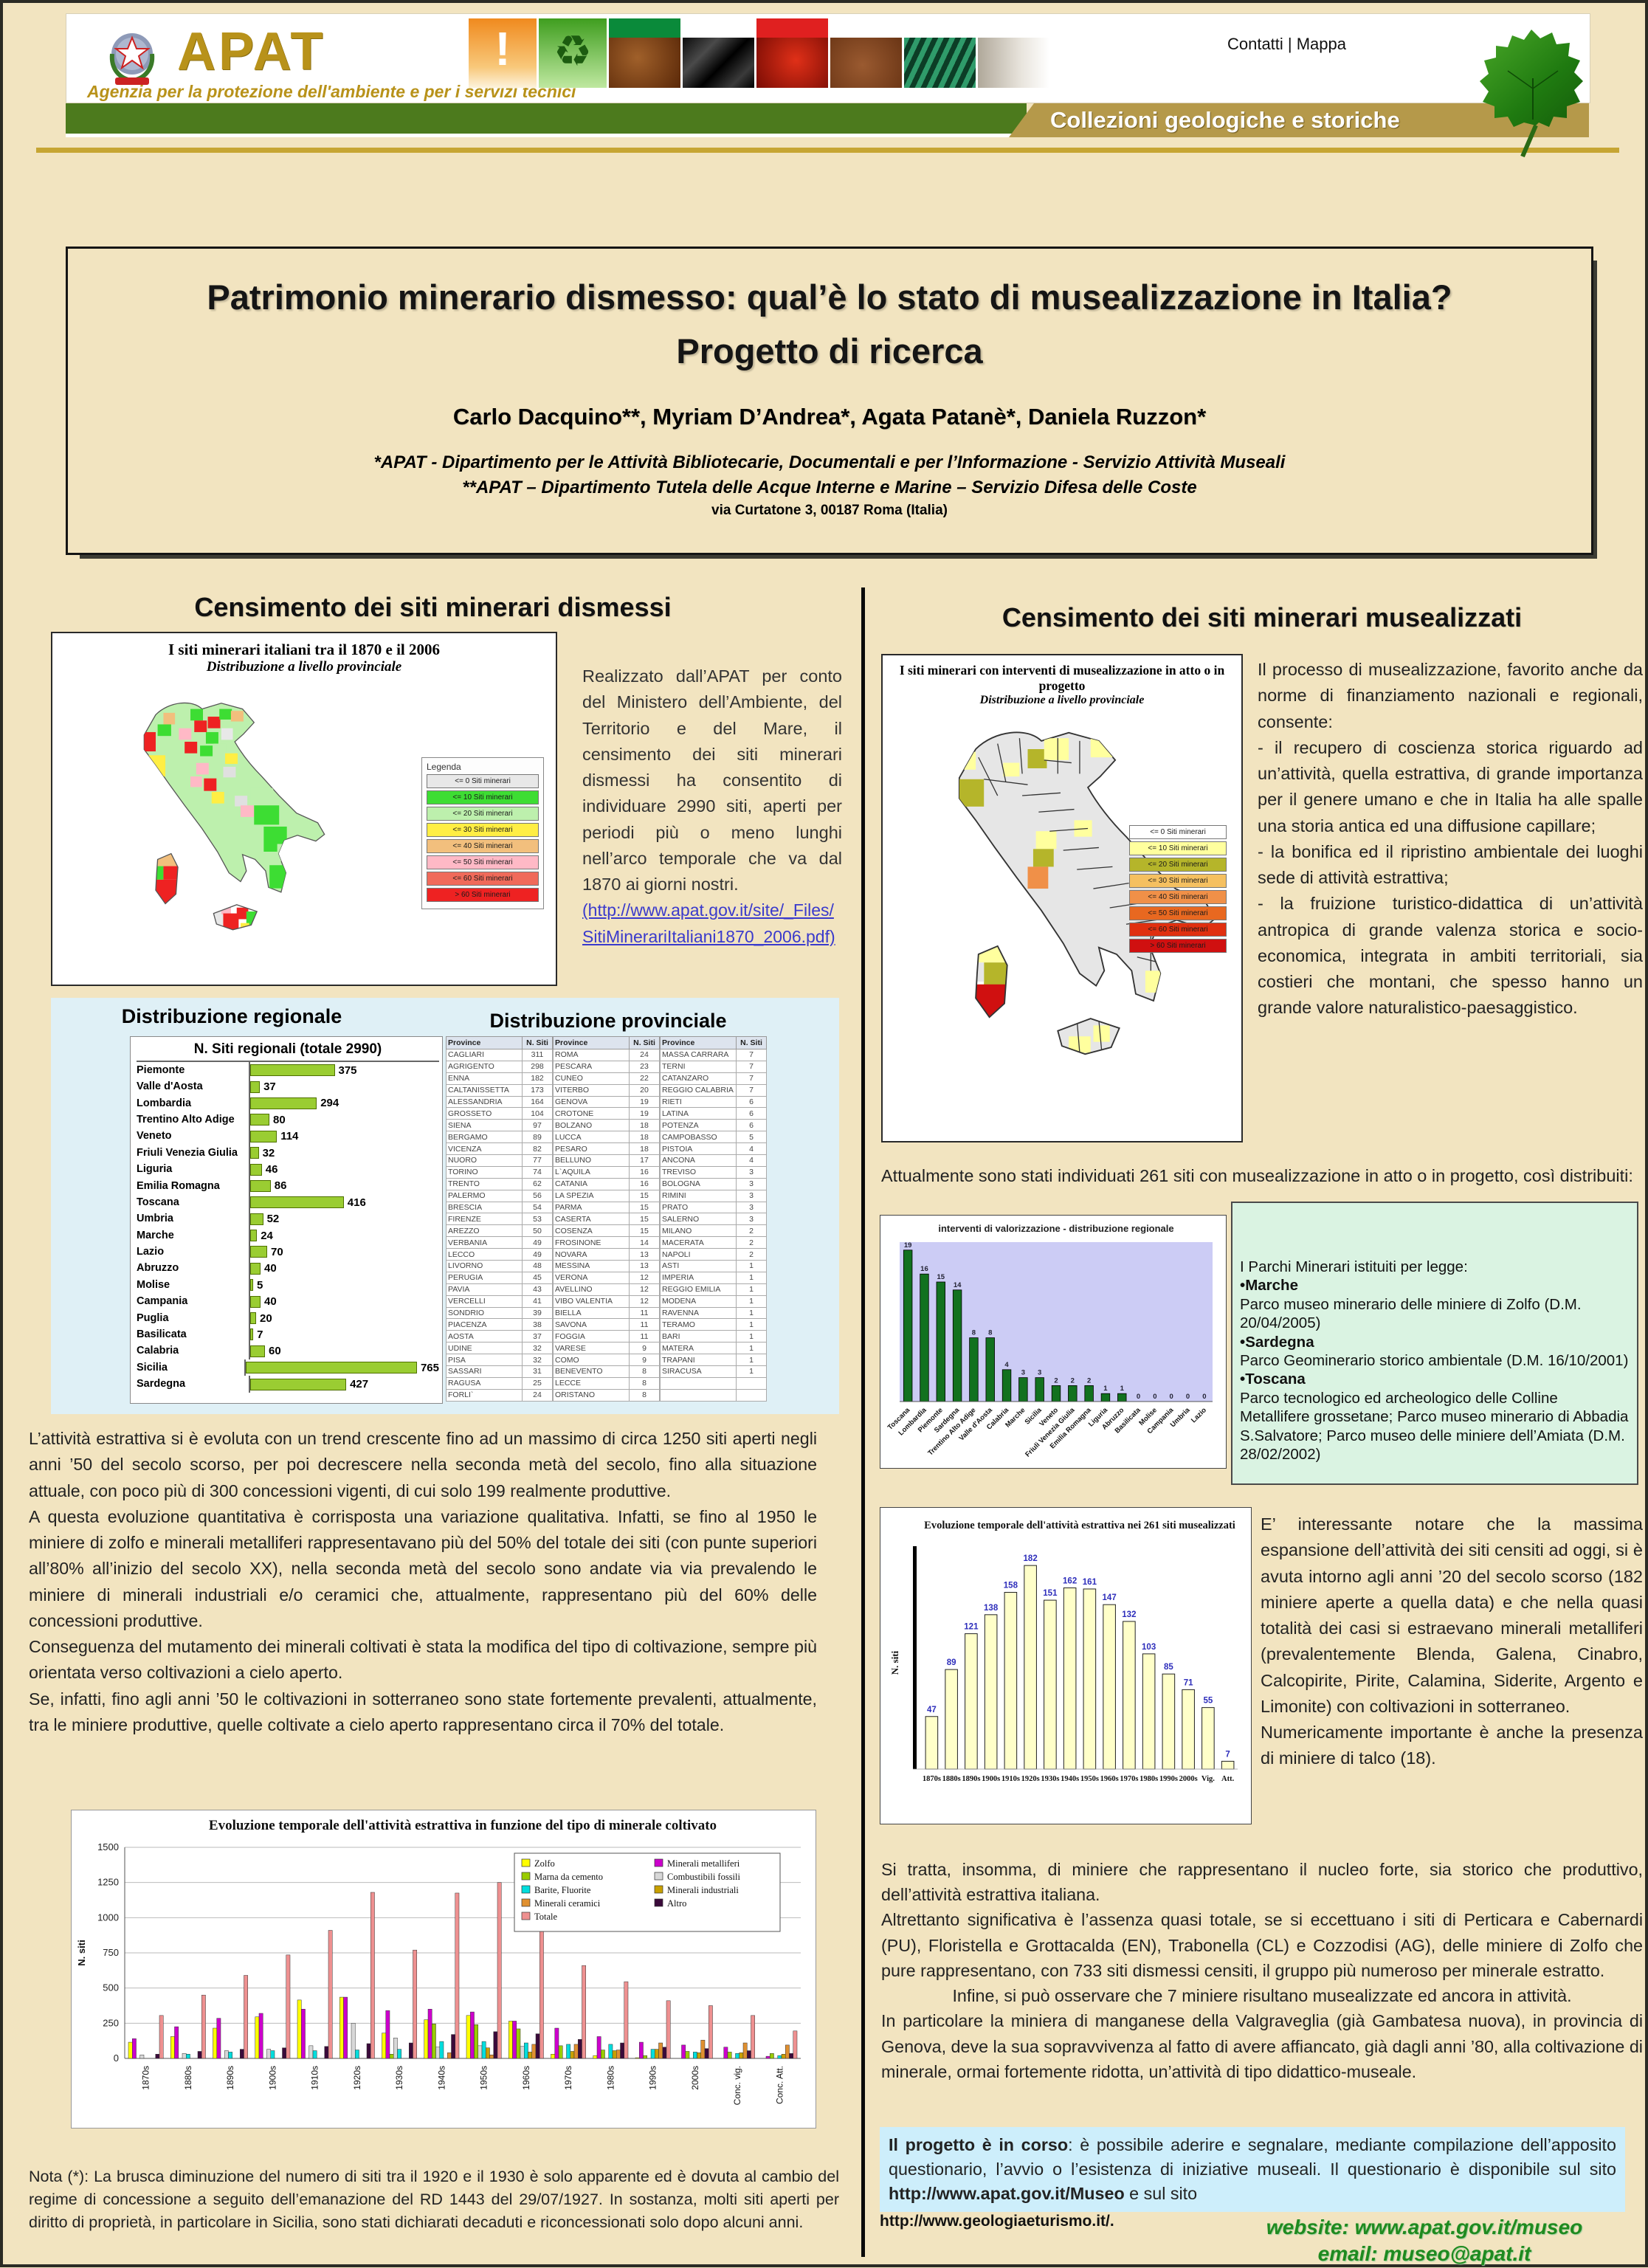 This screenshot has width=1648, height=2268. Describe the element at coordinates (484, 1349) in the screenshot. I see `province-name: UDINE` at that location.